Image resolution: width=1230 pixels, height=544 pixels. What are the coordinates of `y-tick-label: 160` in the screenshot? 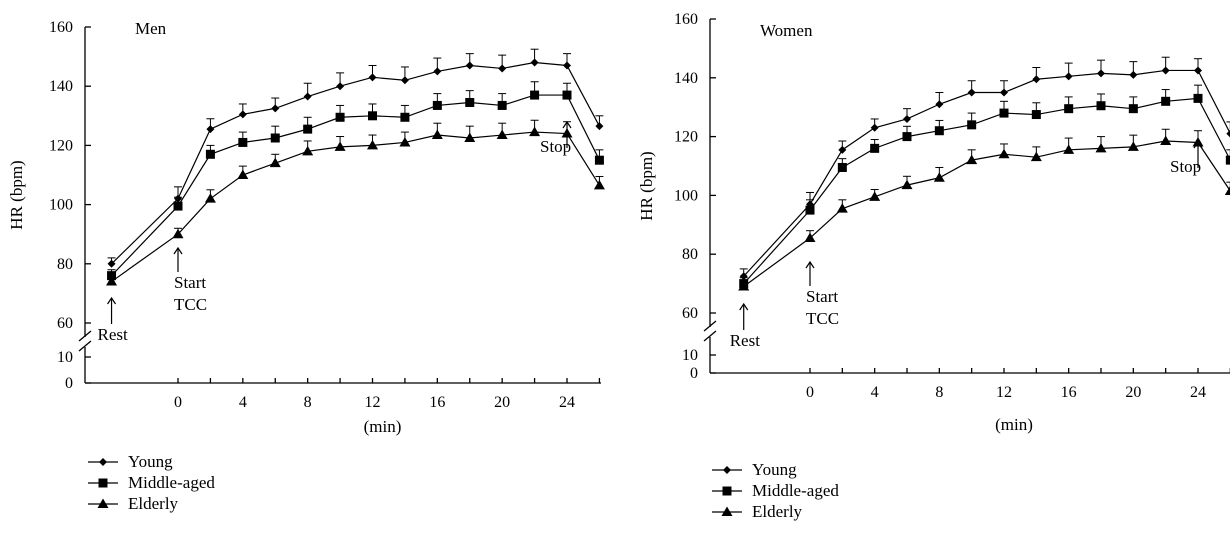 It's located at (61, 27).